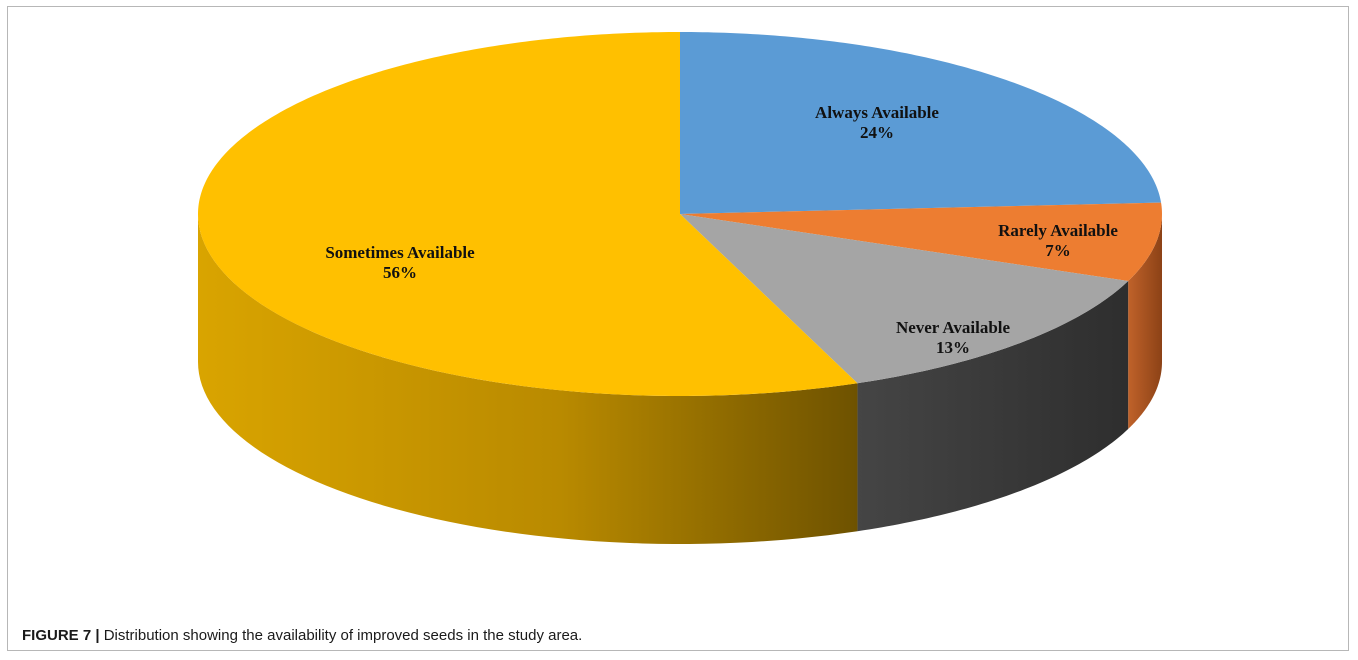 The image size is (1358, 660). What do you see at coordinates (877, 112) in the screenshot?
I see `slice-label: Always Available` at bounding box center [877, 112].